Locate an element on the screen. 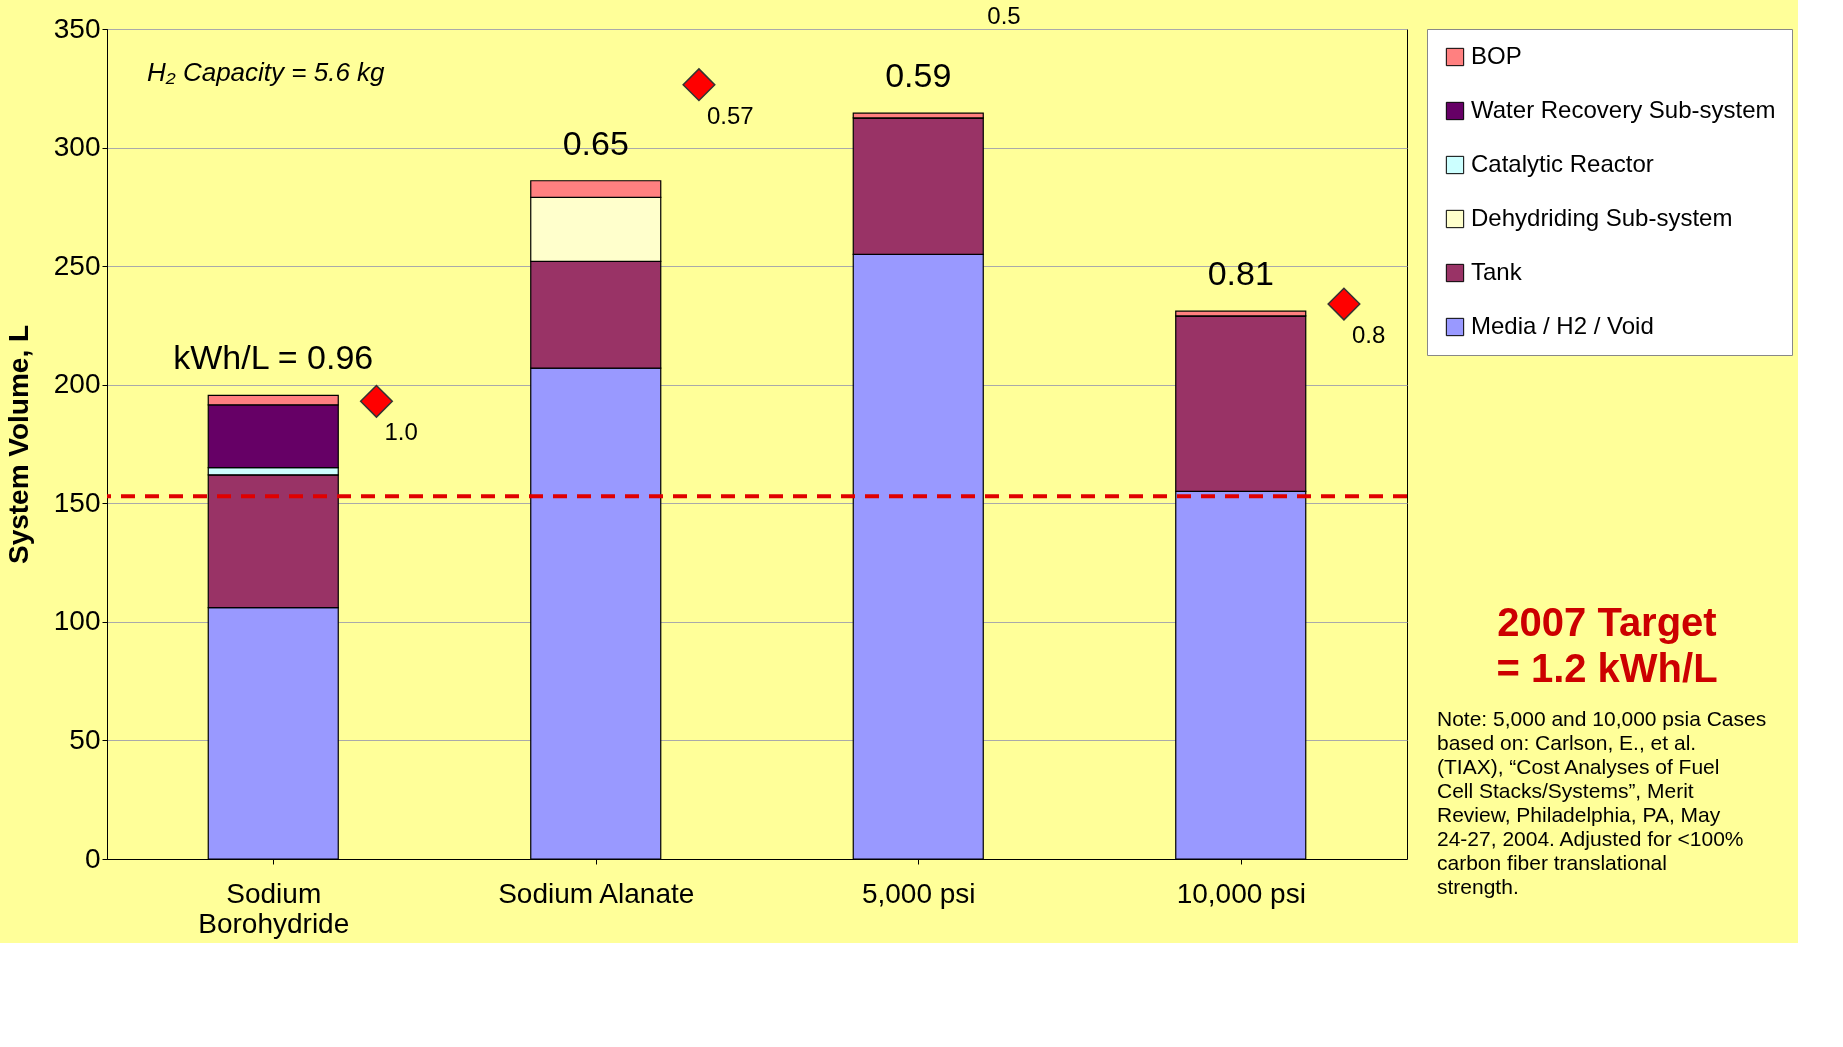 The width and height of the screenshot is (1843, 1047). y-tick-label: 250 is located at coordinates (77, 265).